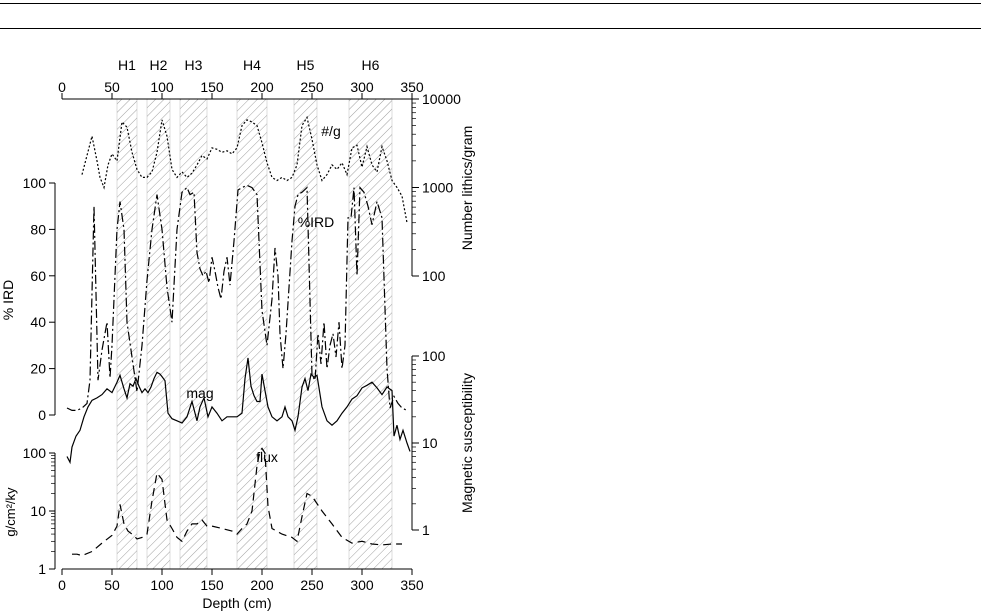 This screenshot has width=981, height=612. I want to click on heinrich-label: H6, so click(371, 65).